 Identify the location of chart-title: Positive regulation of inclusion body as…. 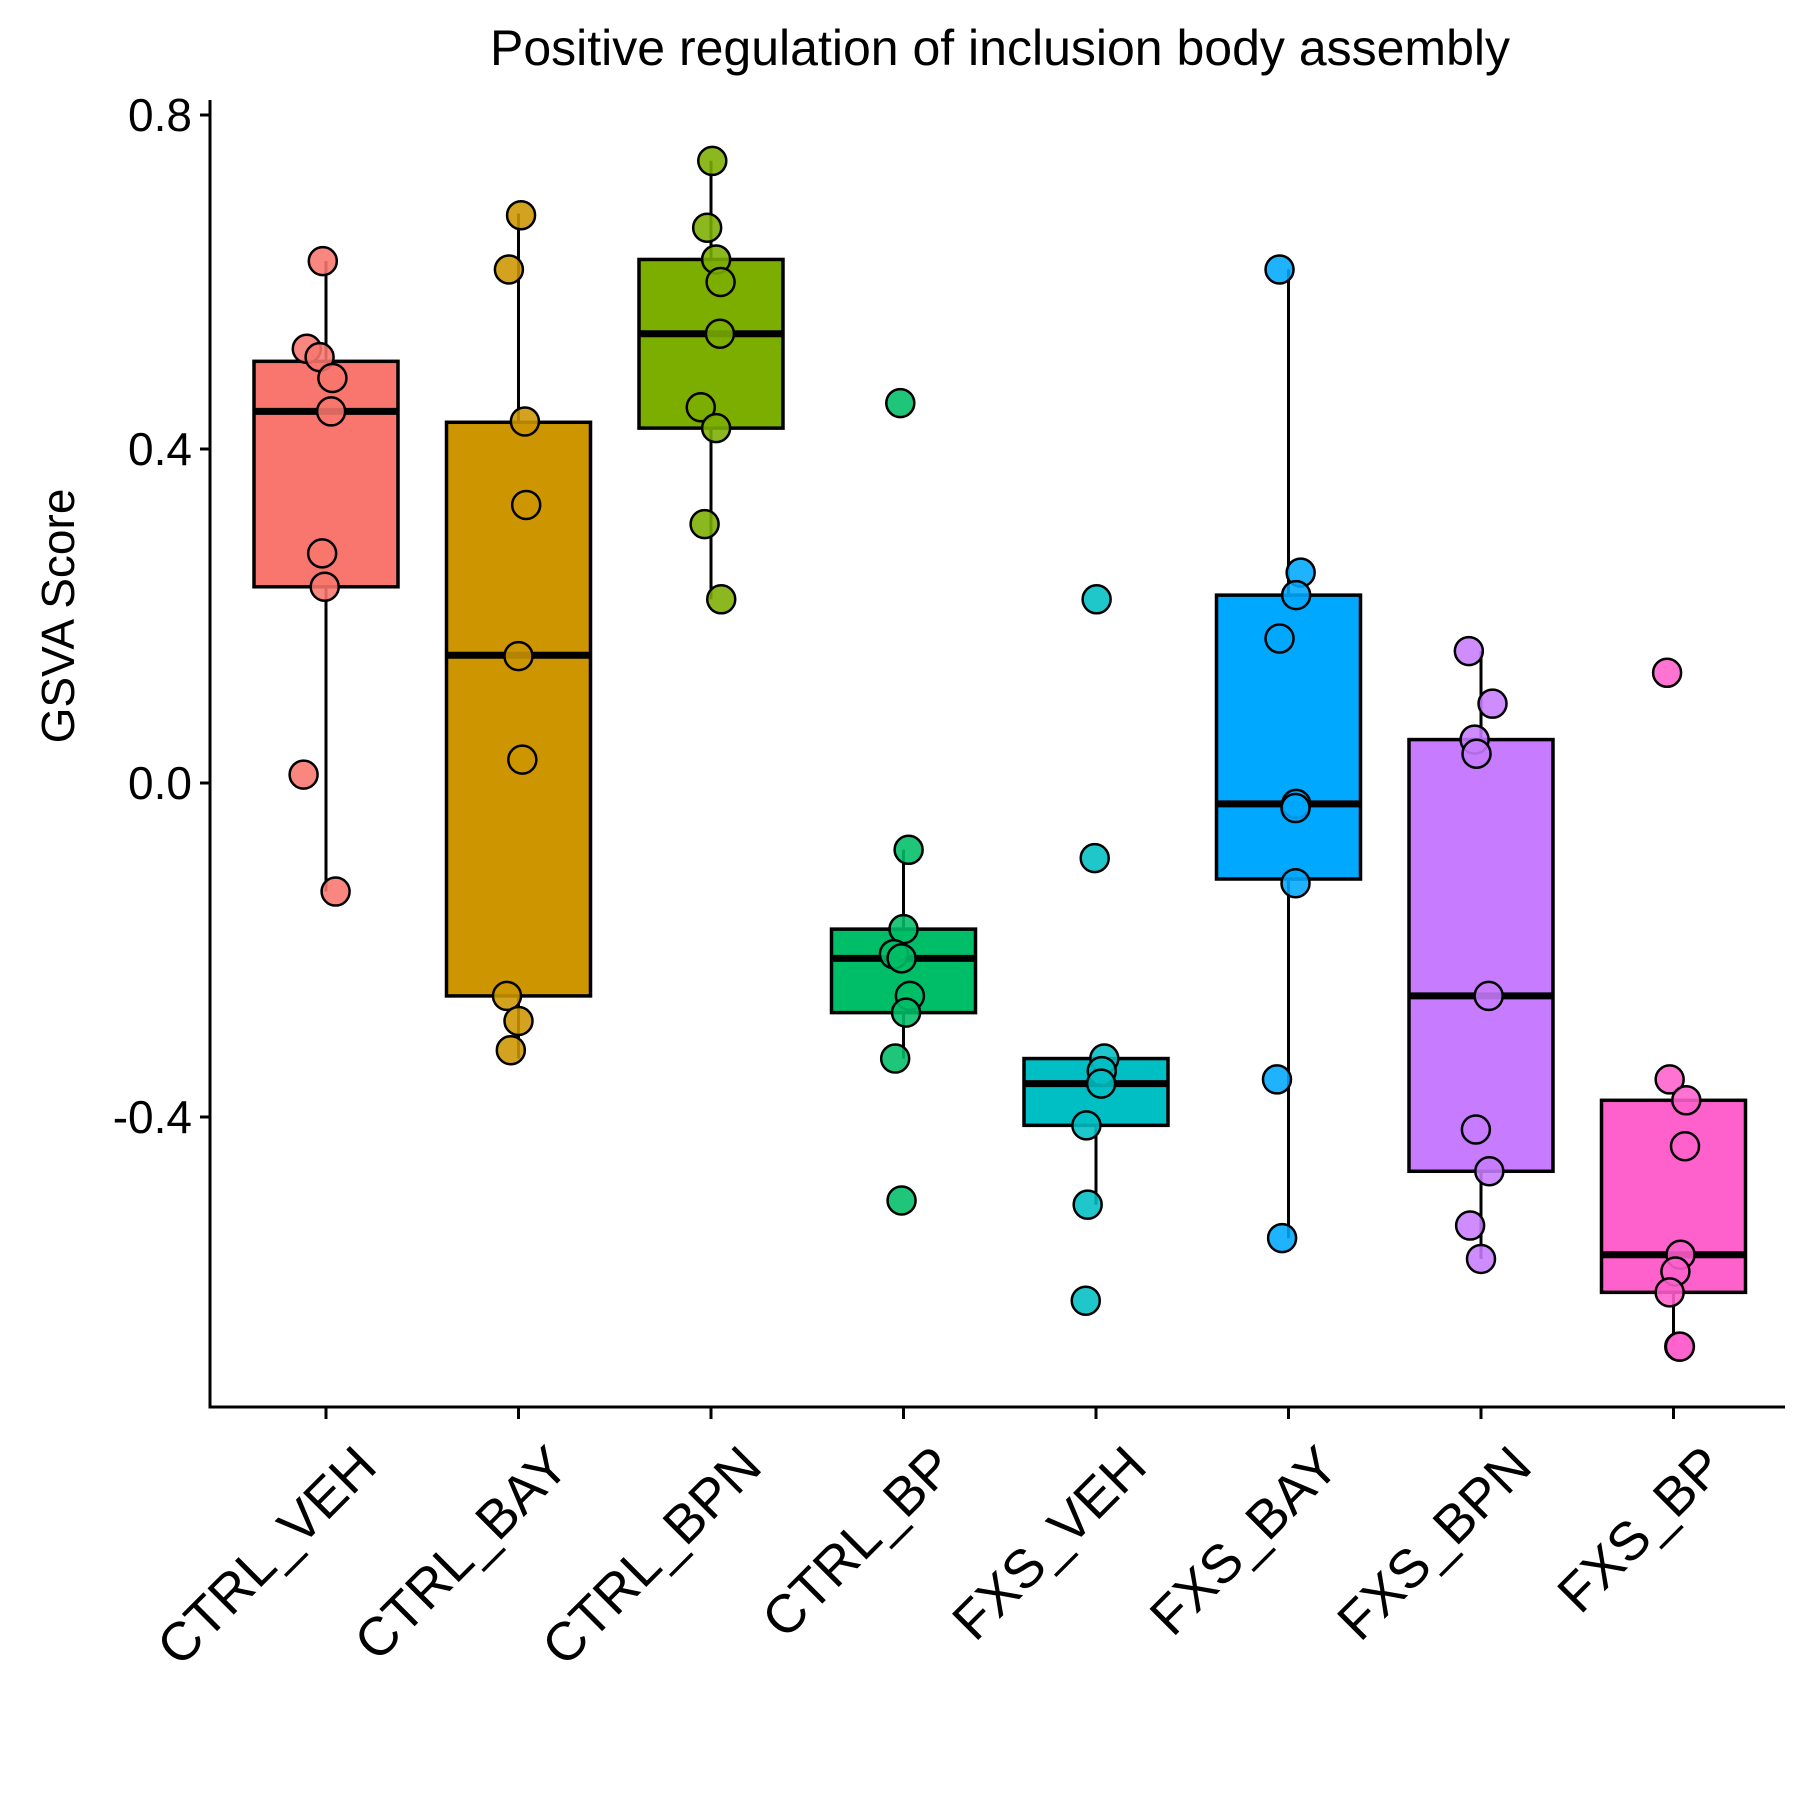
(1000, 48).